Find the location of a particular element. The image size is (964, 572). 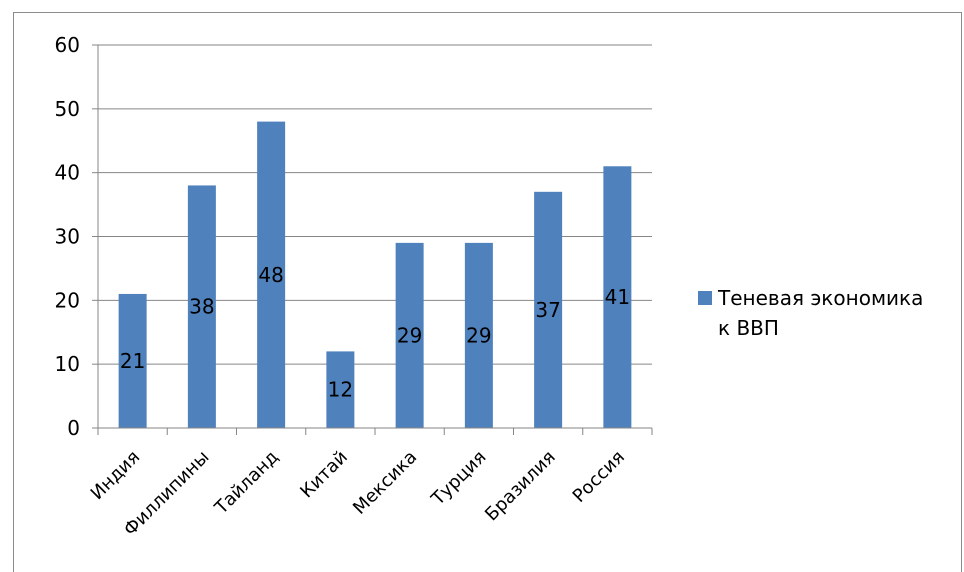

data-label: 12 is located at coordinates (340, 390).